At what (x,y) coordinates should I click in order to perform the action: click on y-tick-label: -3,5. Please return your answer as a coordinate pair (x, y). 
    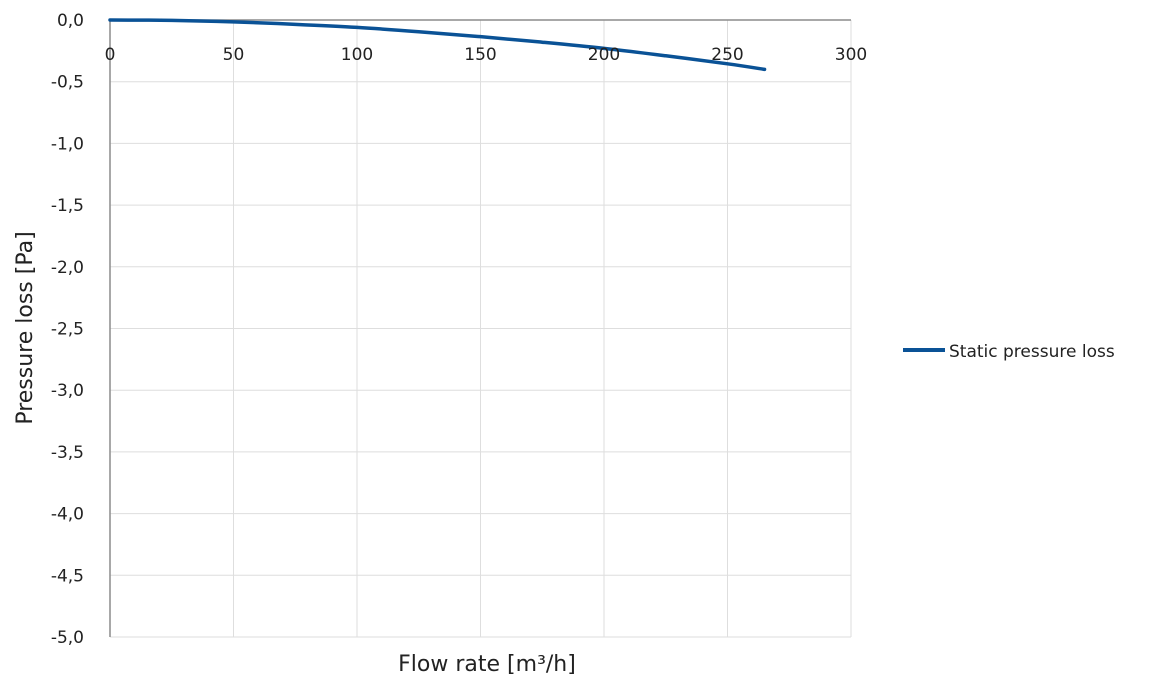
    Looking at the image, I should click on (67, 453).